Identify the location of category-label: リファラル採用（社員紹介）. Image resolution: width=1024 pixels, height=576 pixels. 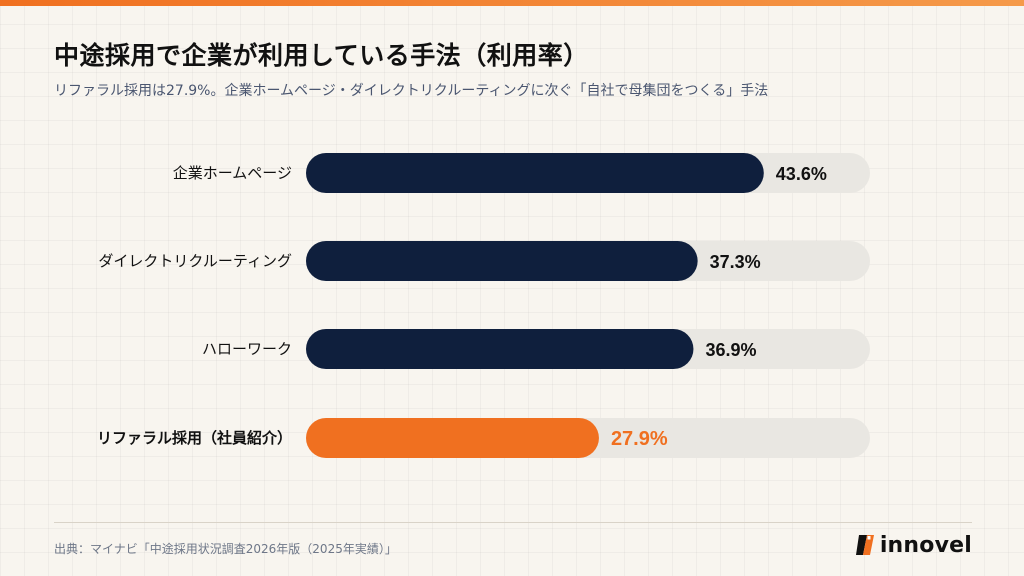
(194, 438).